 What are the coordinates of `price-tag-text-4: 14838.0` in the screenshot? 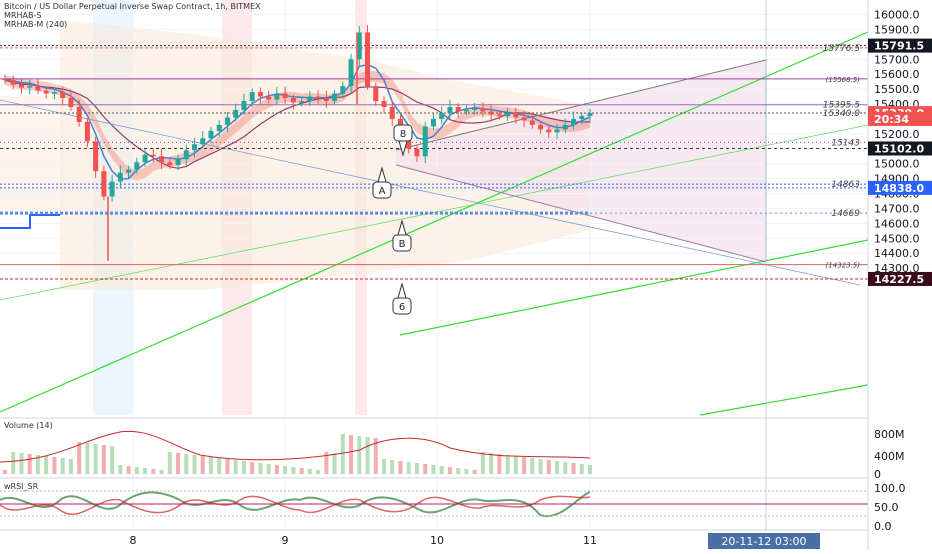 It's located at (899, 188).